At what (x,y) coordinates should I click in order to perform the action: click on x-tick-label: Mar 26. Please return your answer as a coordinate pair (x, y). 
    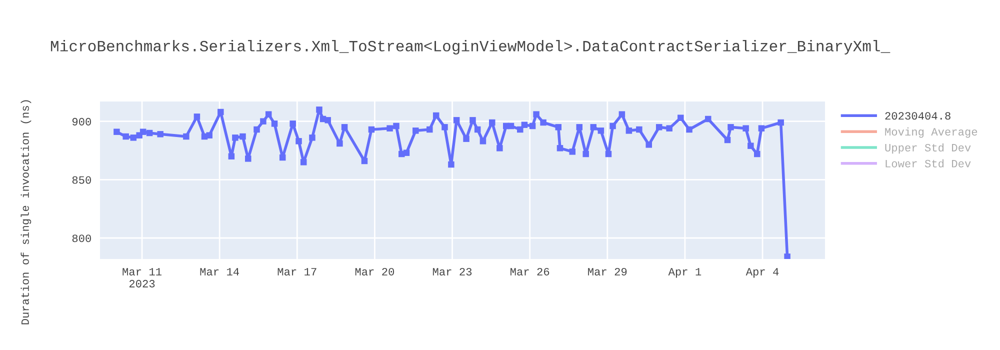
    Looking at the image, I should click on (530, 272).